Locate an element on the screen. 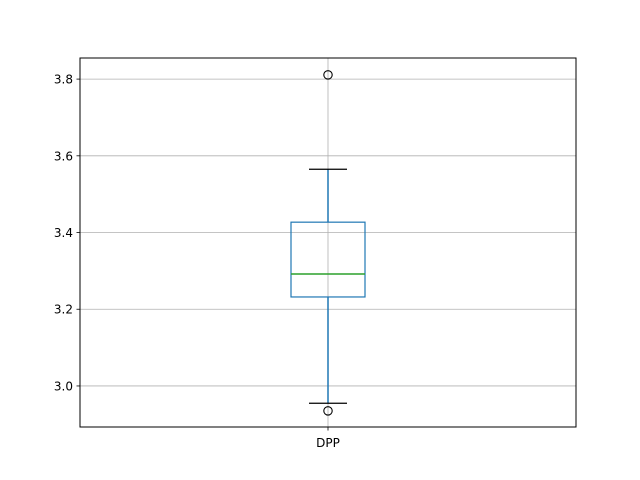 The height and width of the screenshot is (480, 640). x-tick-label: DPP is located at coordinates (328, 443).